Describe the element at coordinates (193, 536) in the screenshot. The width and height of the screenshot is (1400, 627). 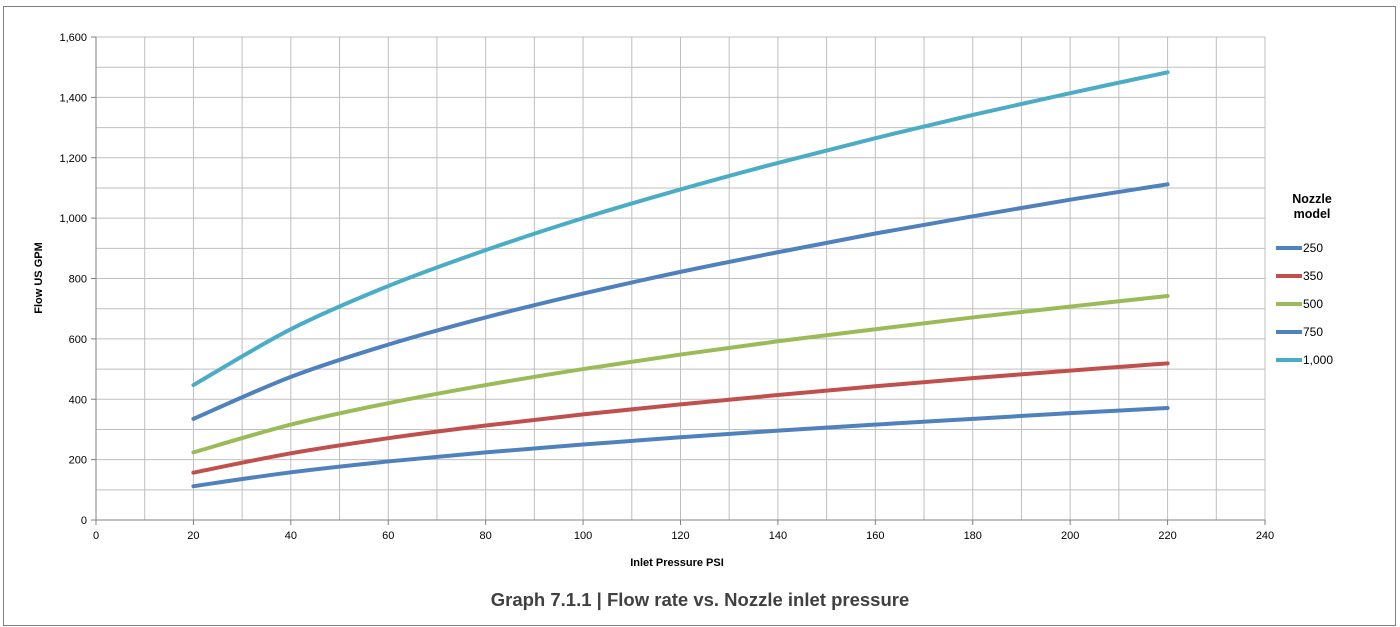
I see `x-tick-label: 20` at that location.